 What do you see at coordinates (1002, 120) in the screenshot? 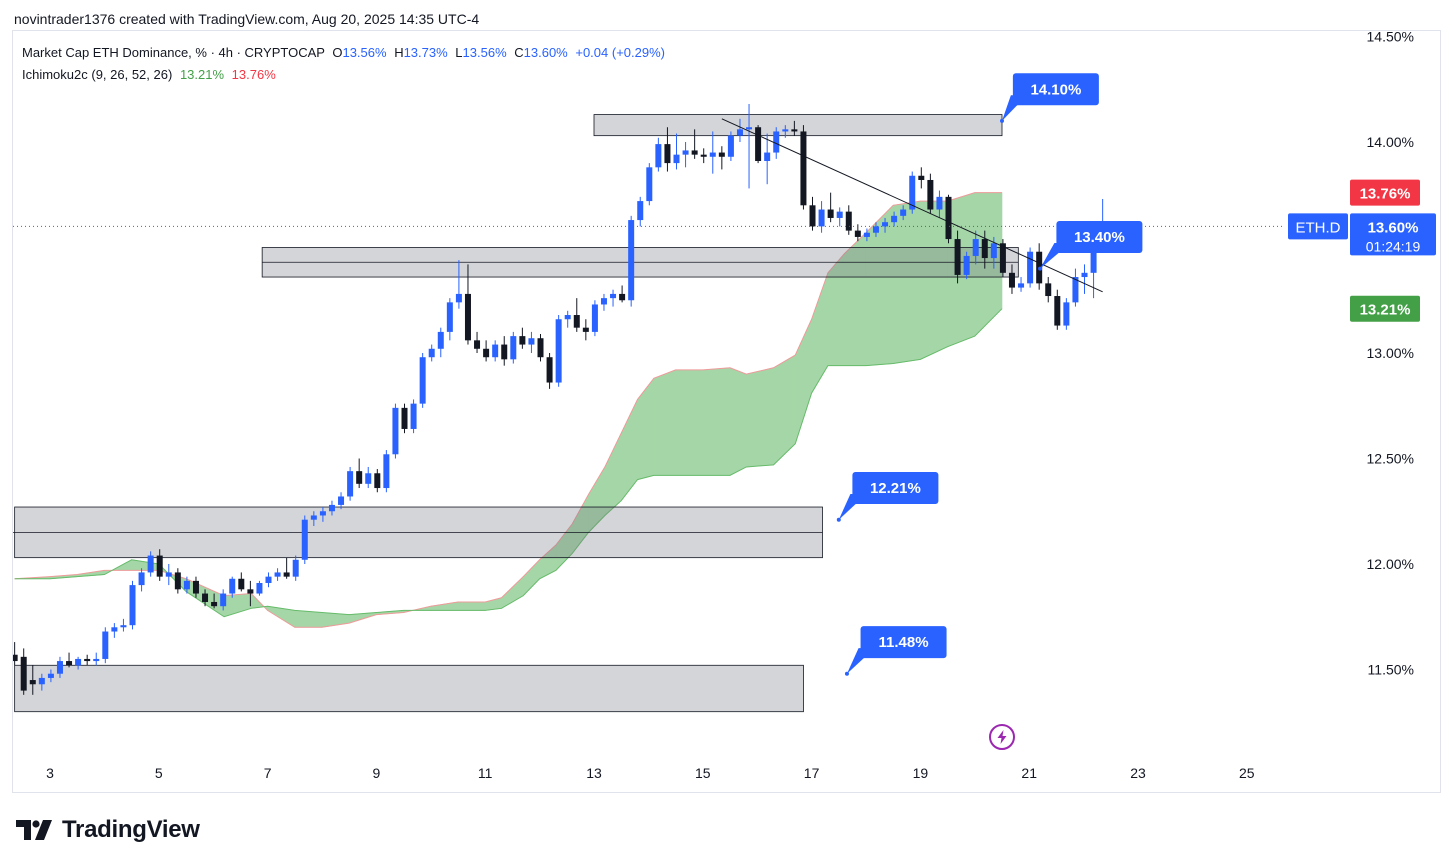
I see `callout-anchor` at bounding box center [1002, 120].